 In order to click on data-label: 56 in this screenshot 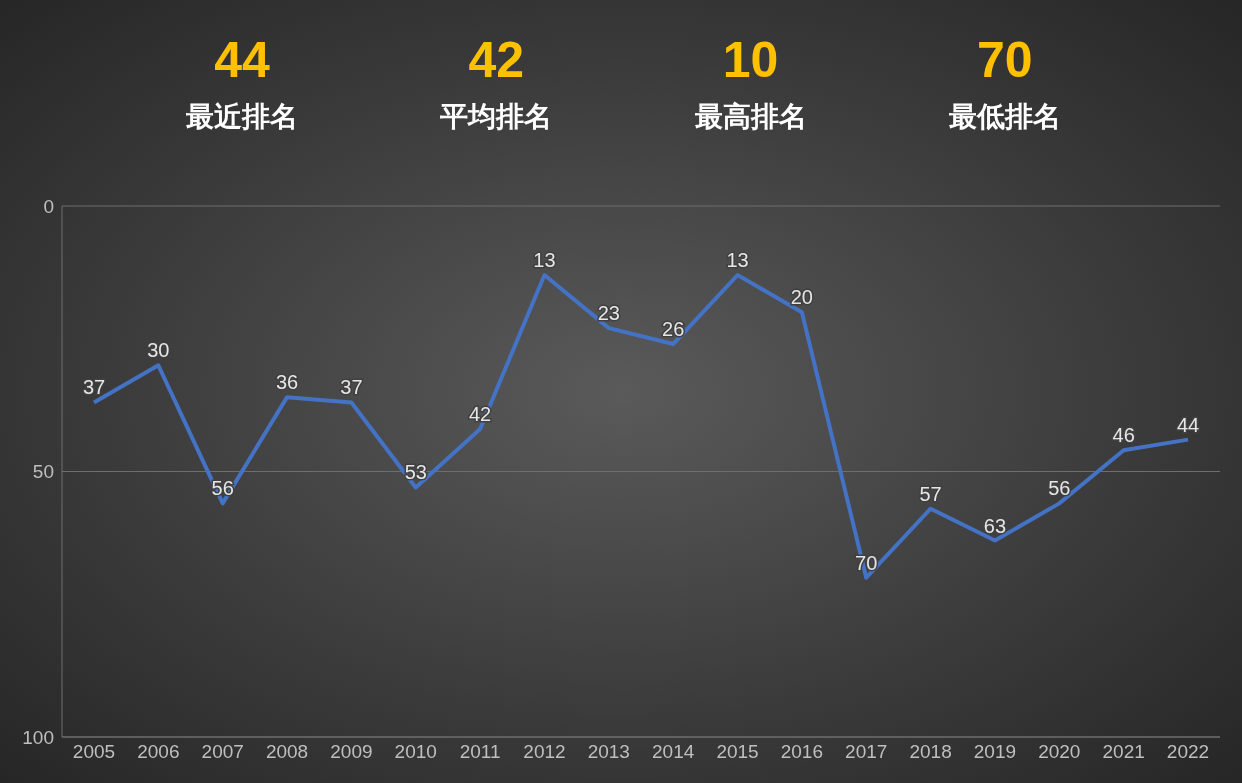, I will do `click(1059, 488)`.